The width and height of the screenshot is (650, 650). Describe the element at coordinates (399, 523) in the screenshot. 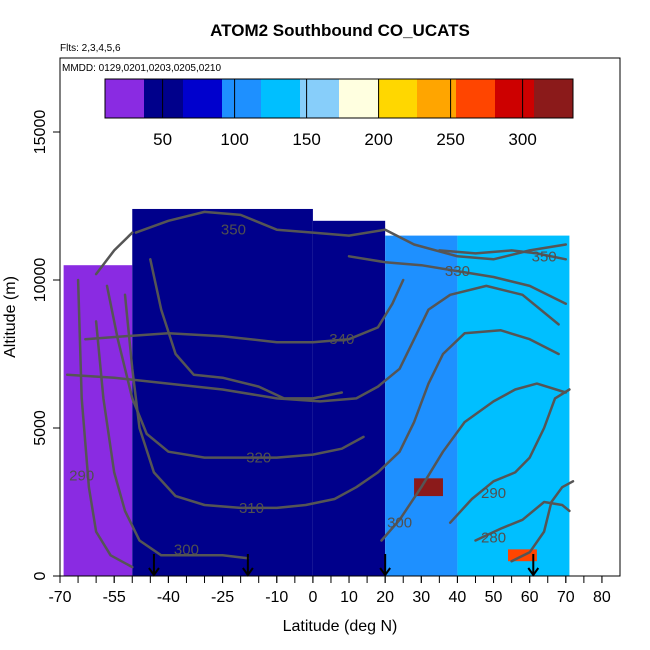

I see `contour-label-8: 300` at that location.